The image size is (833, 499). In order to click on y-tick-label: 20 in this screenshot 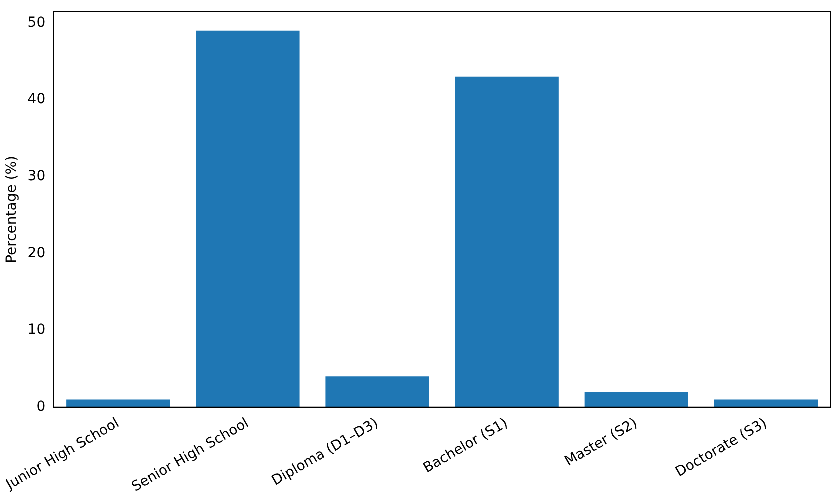, I will do `click(37, 253)`.